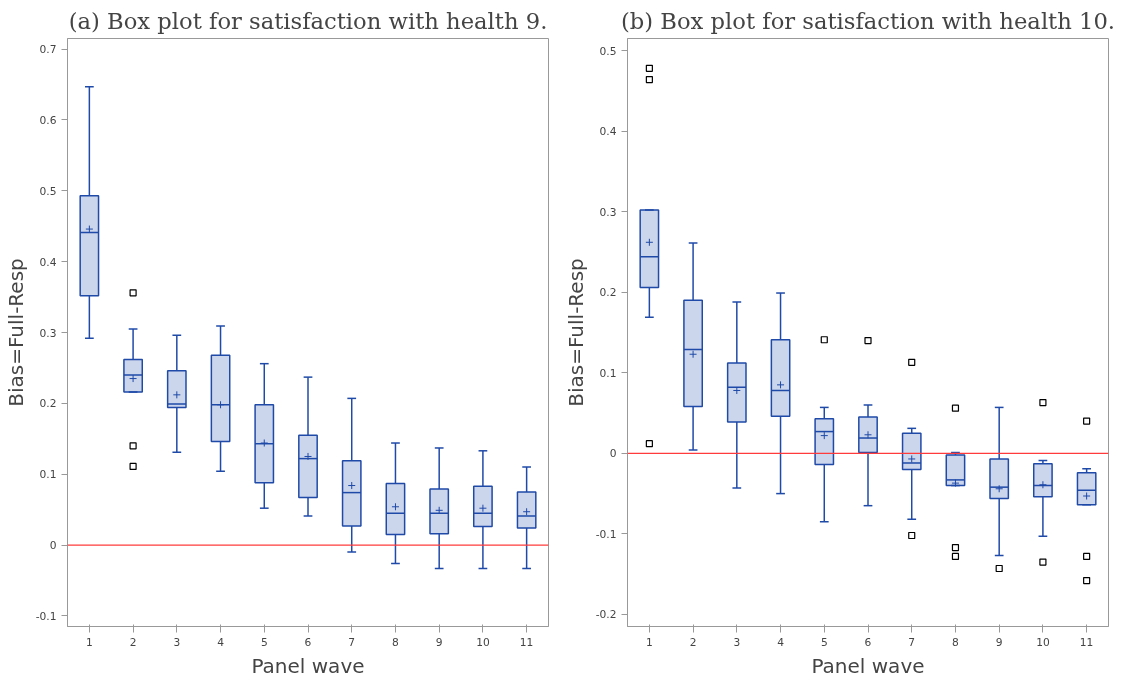 The image size is (1135, 691). I want to click on y-tick-label: -0.2, so click(606, 615).